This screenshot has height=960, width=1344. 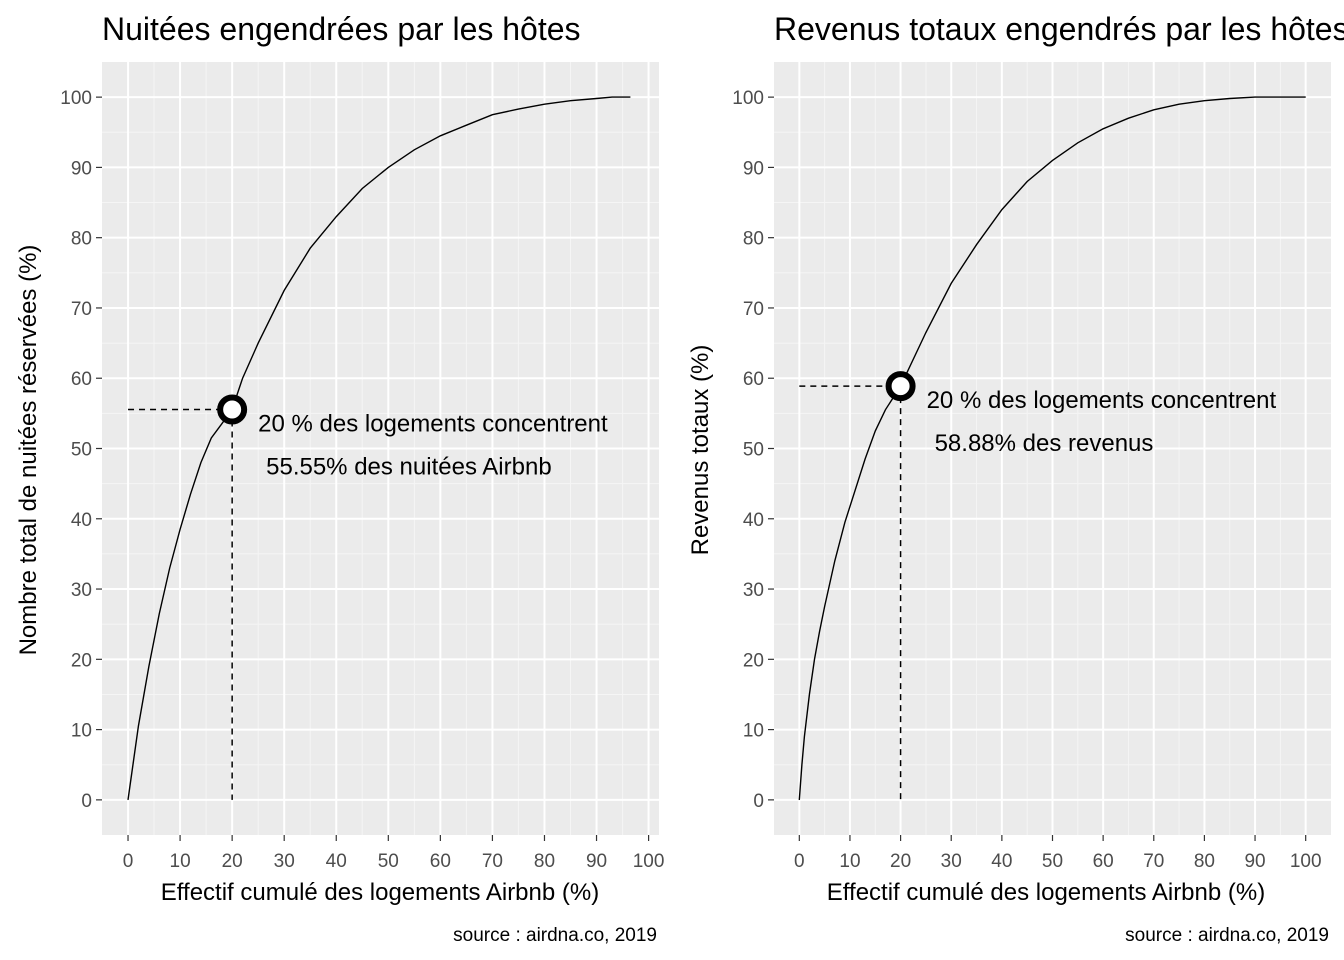 What do you see at coordinates (850, 592) in the screenshot?
I see `reference-lines` at bounding box center [850, 592].